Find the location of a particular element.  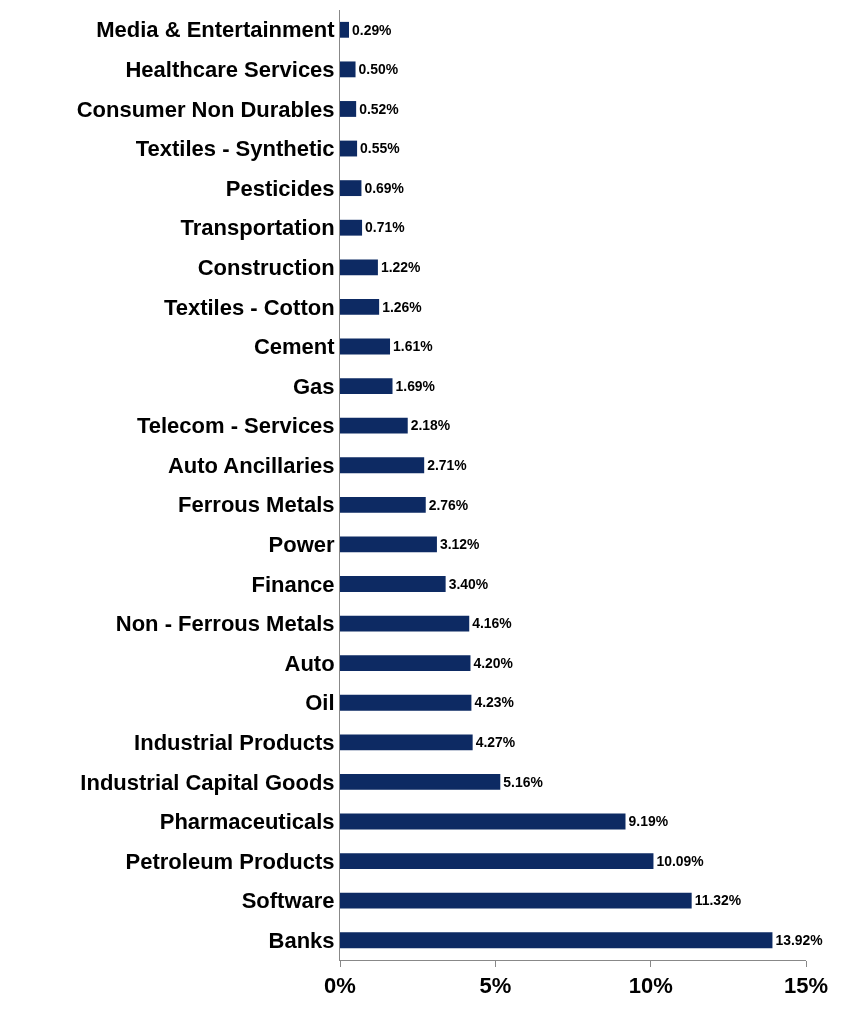

data-label: 4.20% is located at coordinates (493, 662).